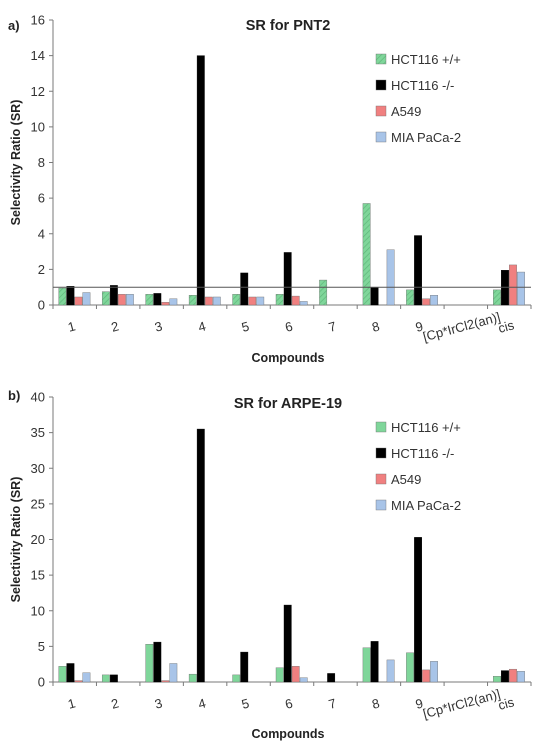 Image resolution: width=539 pixels, height=744 pixels. Describe the element at coordinates (38, 432) in the screenshot. I see `y-tick-label: 35` at that location.